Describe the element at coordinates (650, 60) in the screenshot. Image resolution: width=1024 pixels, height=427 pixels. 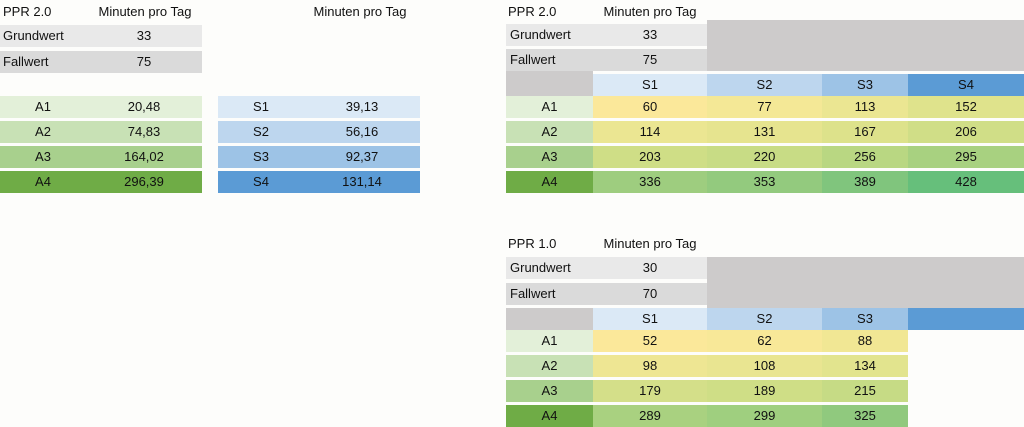
I see `matrix1-fallwert-value: 75` at that location.